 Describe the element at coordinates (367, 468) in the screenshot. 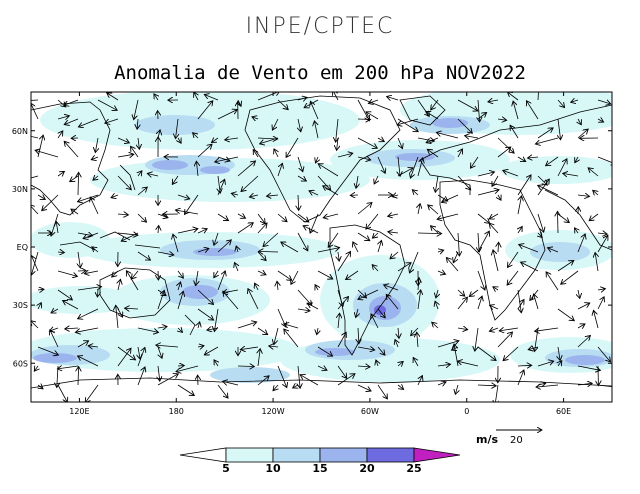

I see `colorbar-tick-label: 20` at that location.